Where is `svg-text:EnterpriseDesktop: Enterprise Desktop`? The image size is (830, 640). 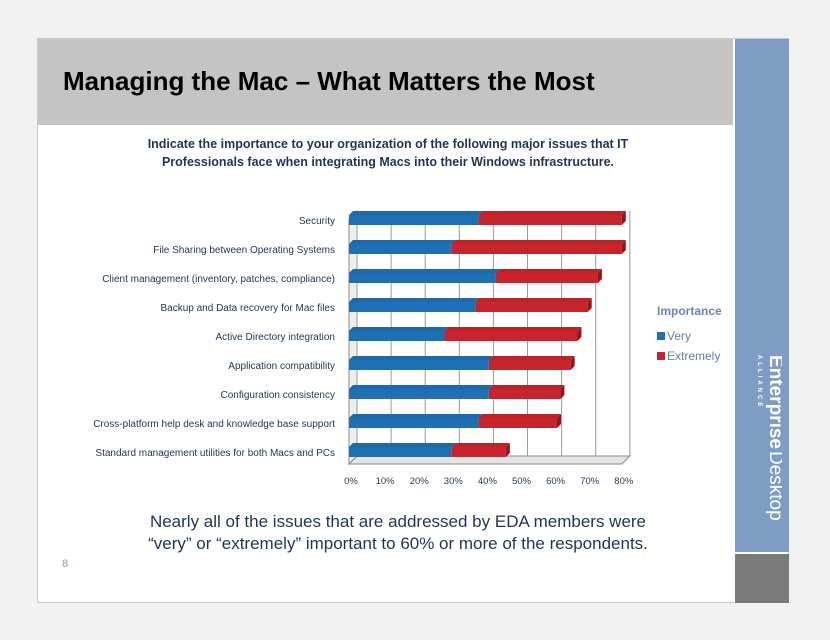 svg-text:EnterpriseDesktop: Enterprise Desktop is located at coordinates (773, 438).